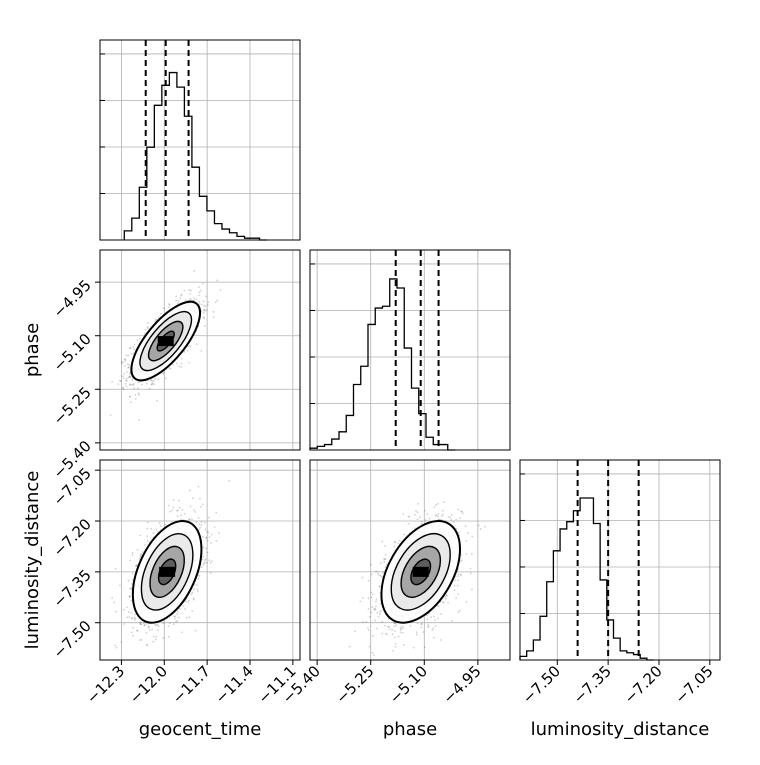  What do you see at coordinates (410, 560) in the screenshot?
I see `scatter-panel-phase-luminosity_distance` at bounding box center [410, 560].